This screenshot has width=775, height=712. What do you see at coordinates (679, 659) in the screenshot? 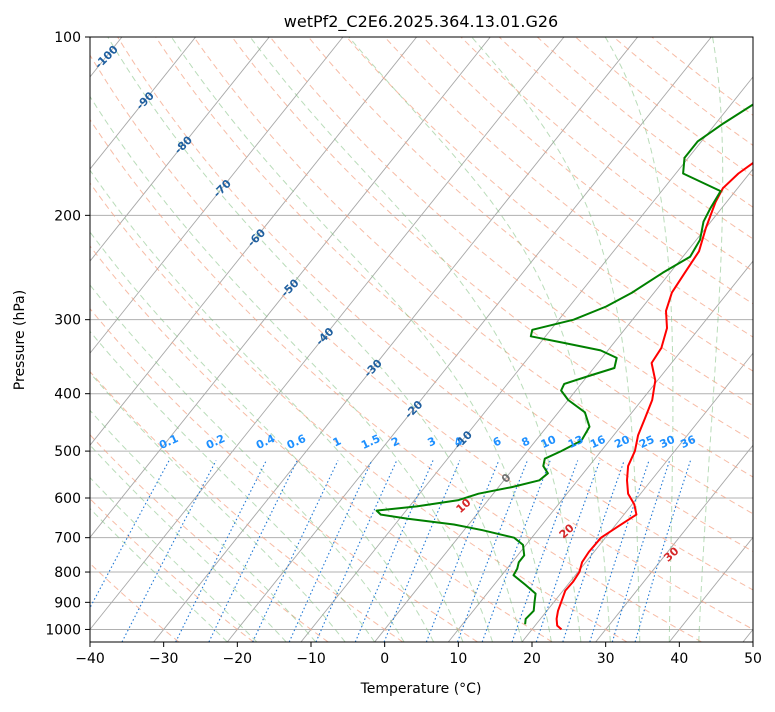
I see `x-tick-label: 40` at bounding box center [679, 659].